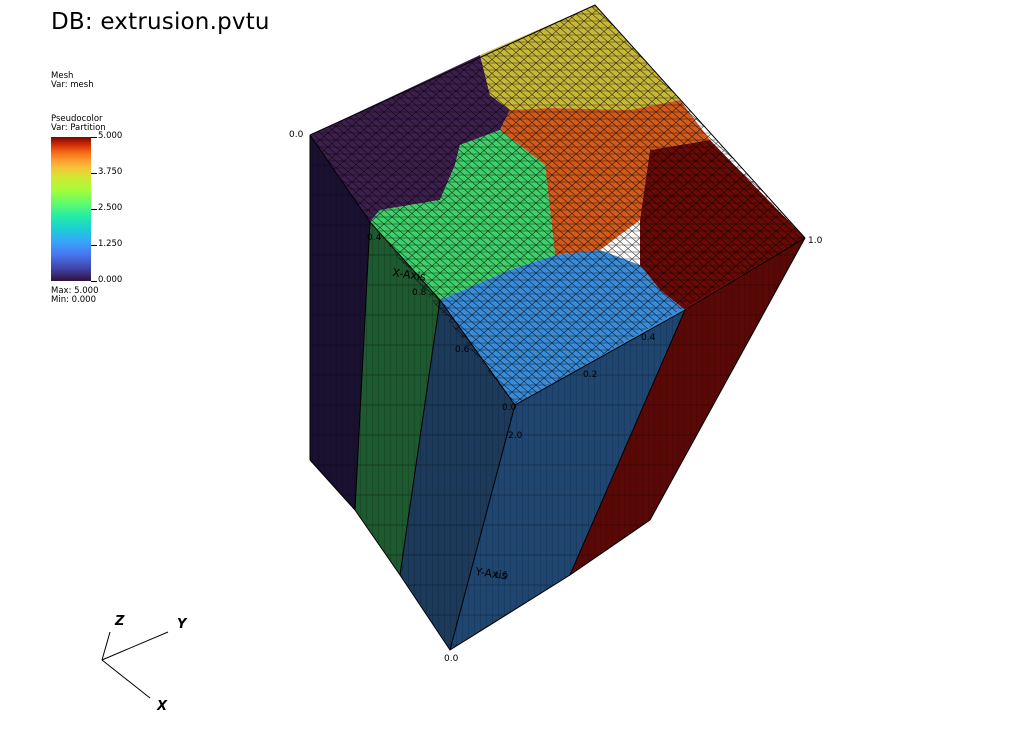 The image size is (1024, 732). I want to click on colorbar-min-label: Min: 0.000, so click(73, 300).